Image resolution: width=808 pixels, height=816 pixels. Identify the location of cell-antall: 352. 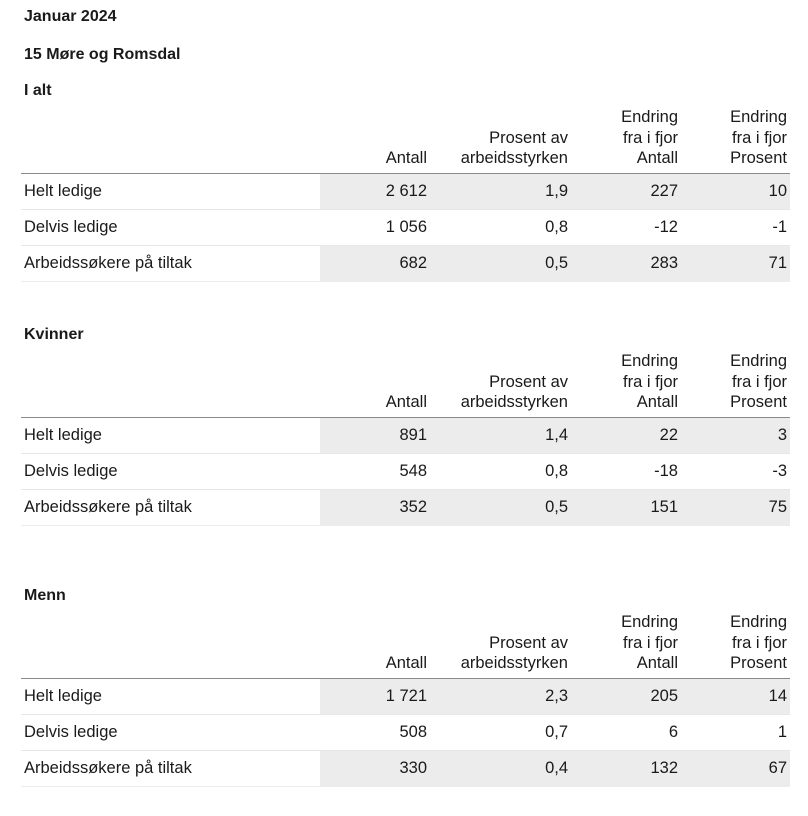
(375, 507).